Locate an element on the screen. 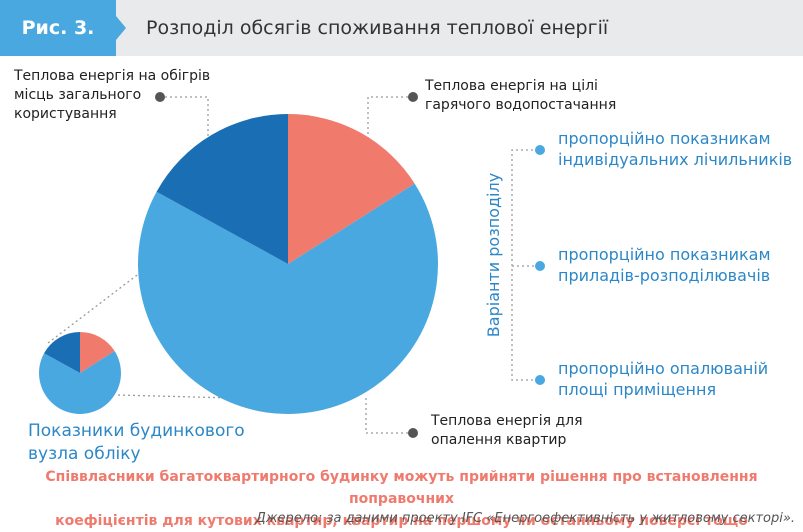 Image resolution: width=803 pixels, height=532 pixels. label-hot-water-line: Теплова енергія на цілі is located at coordinates (511, 86).